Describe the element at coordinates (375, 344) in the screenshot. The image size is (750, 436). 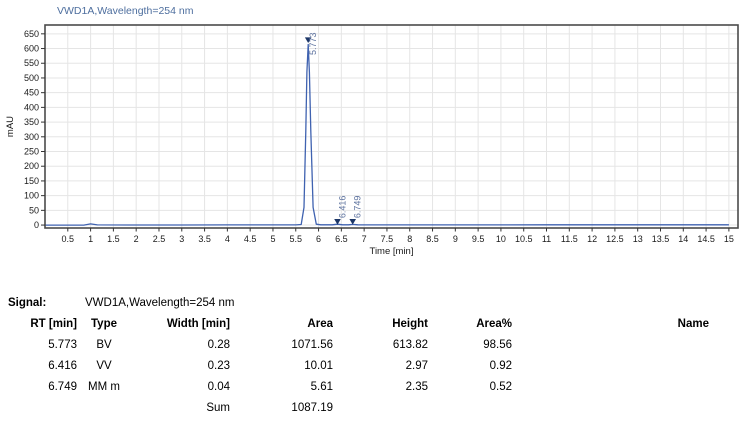
I see `peak-row: 5.773 BV 0.28 1071.56 613.82 98.56` at that location.